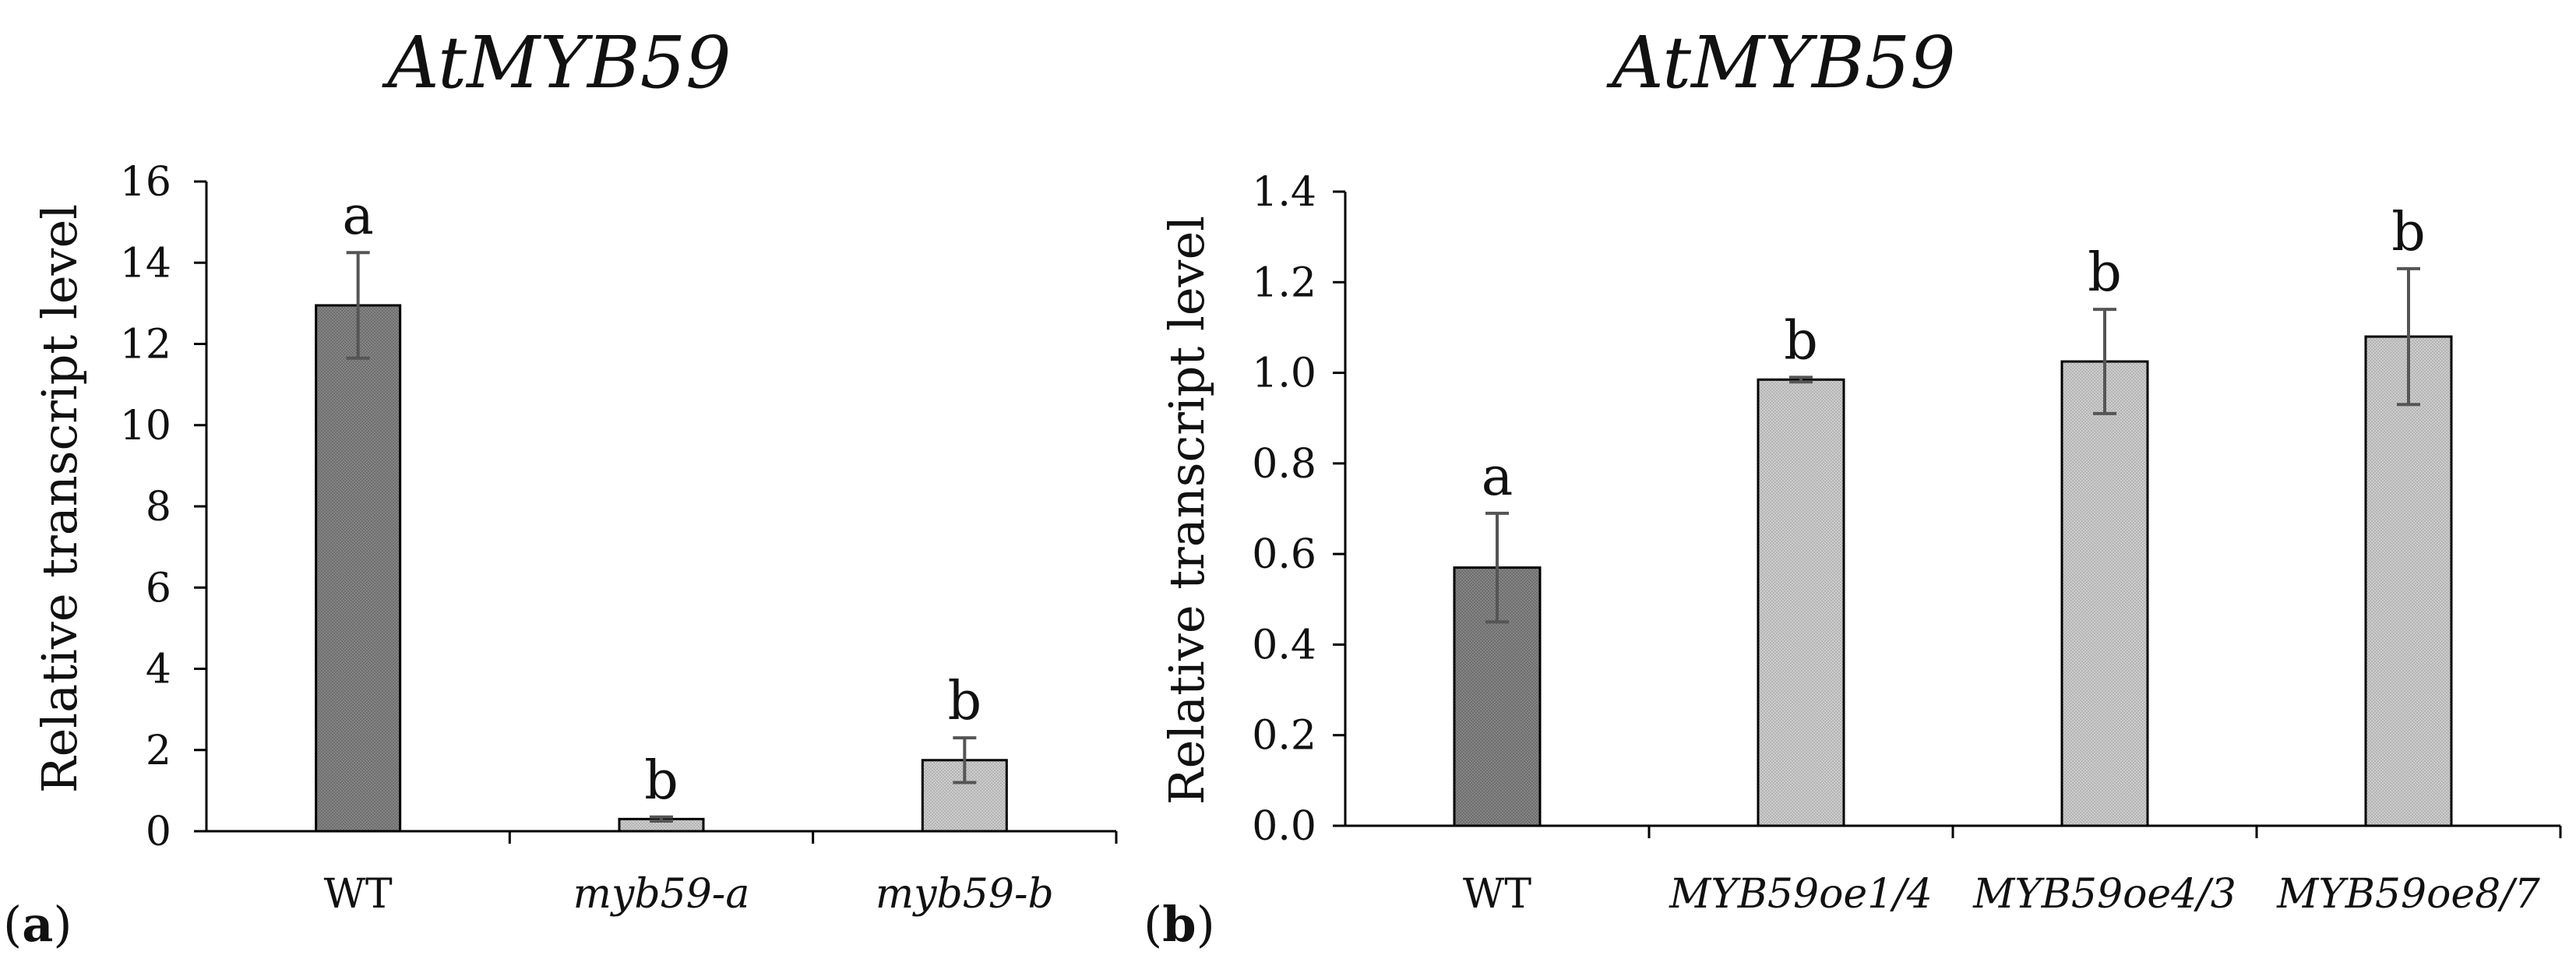 The width and height of the screenshot is (2576, 973). Describe the element at coordinates (1284, 464) in the screenshot. I see `y-tick-label: 0.8` at that location.